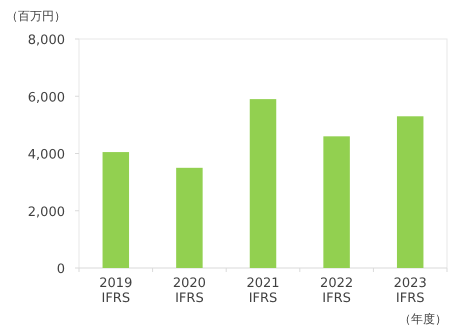  I want to click on y-tick-label: 8,000, so click(46, 40).